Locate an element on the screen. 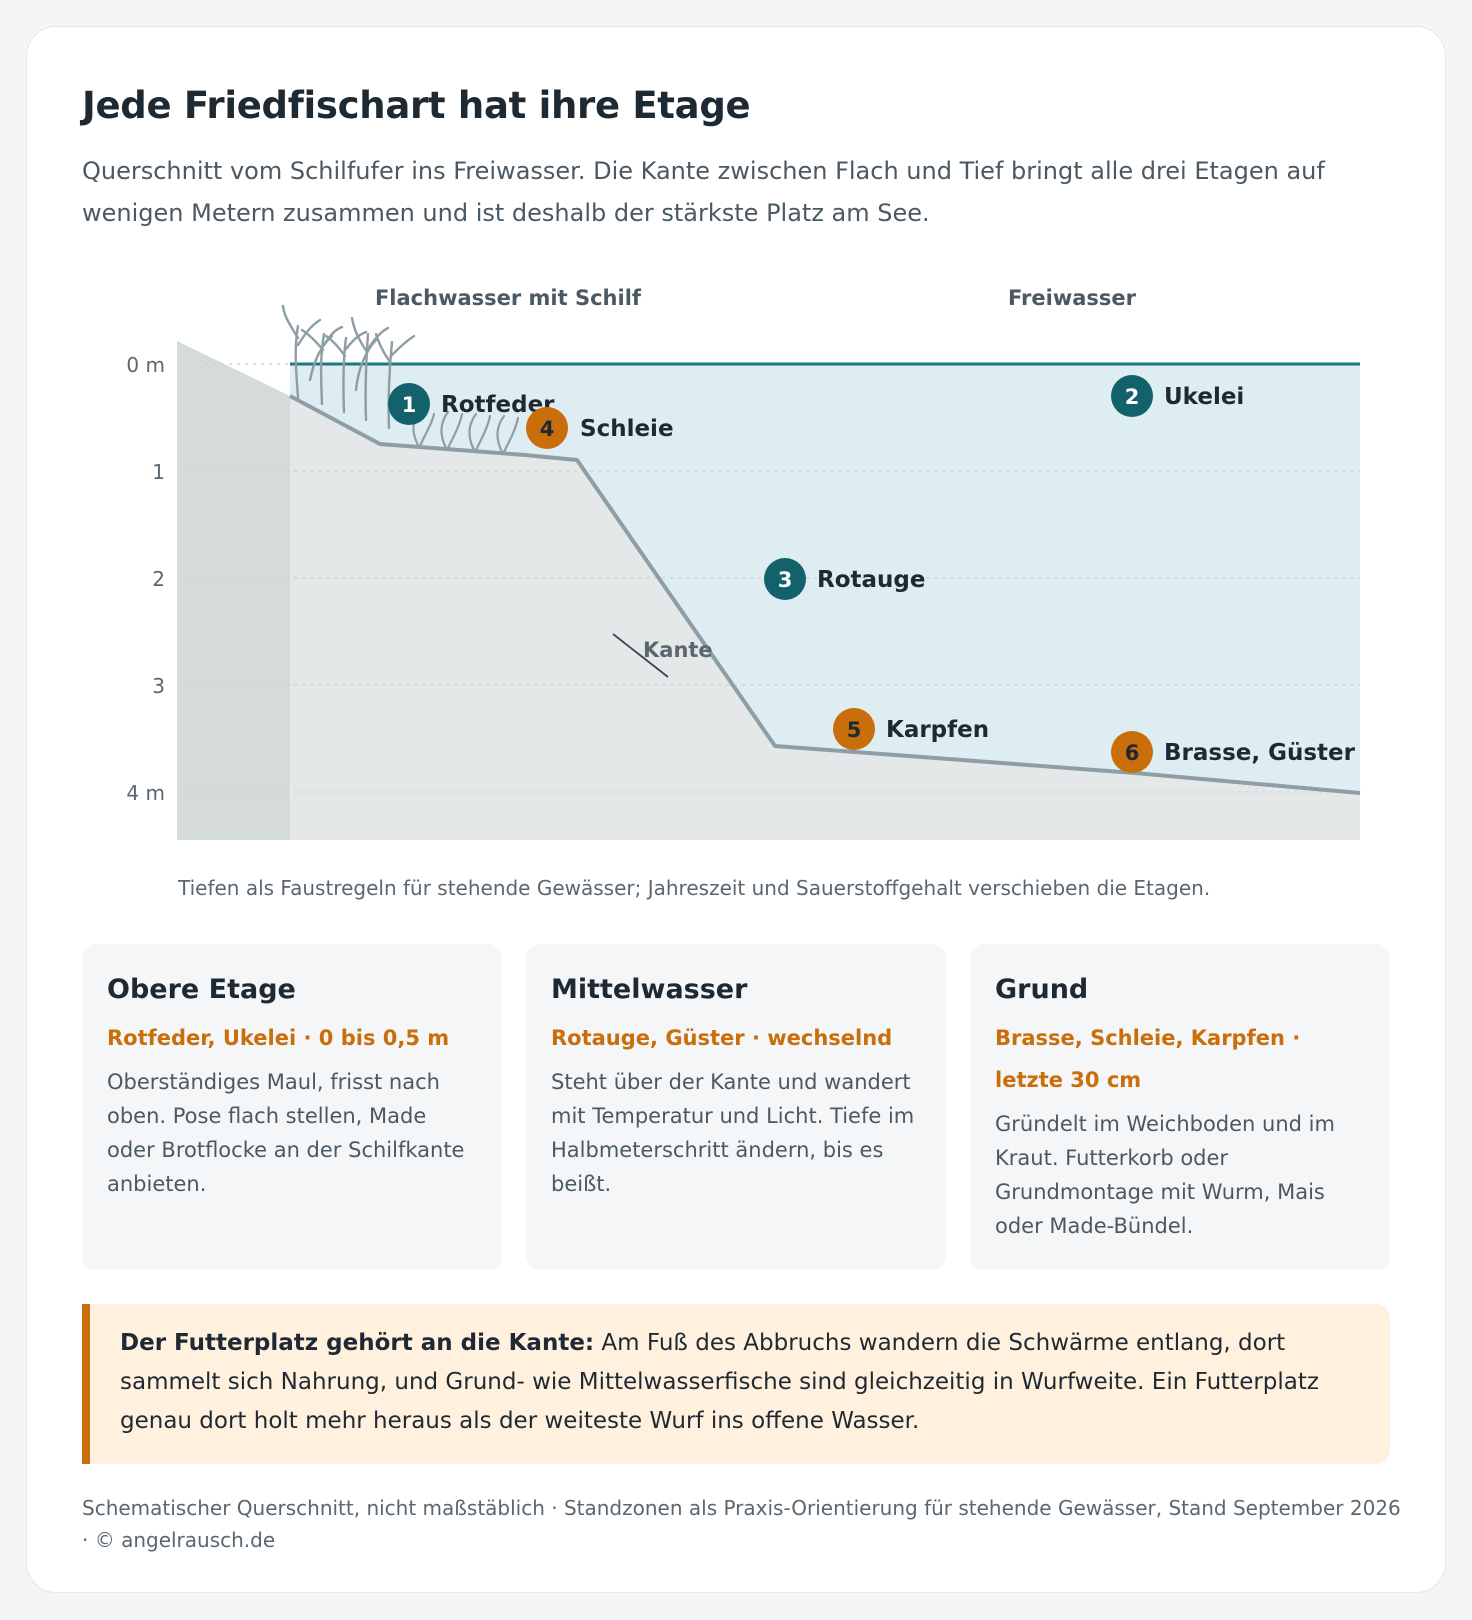 This screenshot has height=1620, width=1472. svg-text: 2 is located at coordinates (1132, 397).